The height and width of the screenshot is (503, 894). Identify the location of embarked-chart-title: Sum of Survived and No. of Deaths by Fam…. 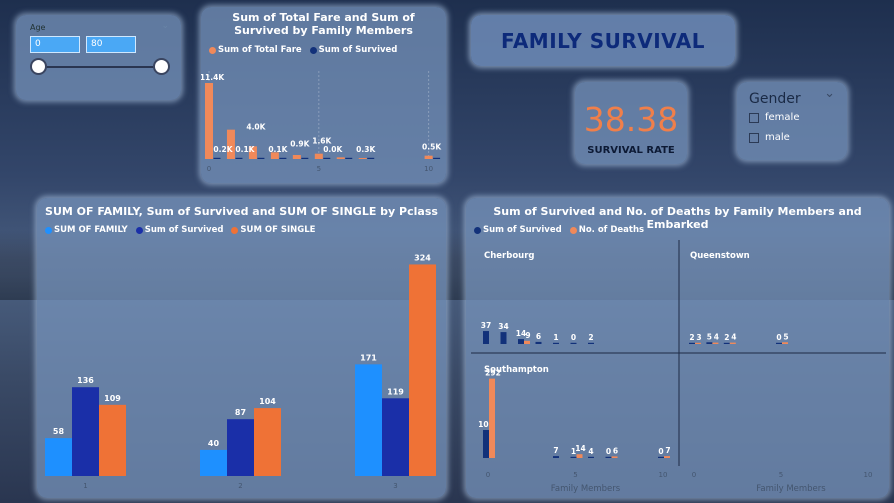
(677, 218).